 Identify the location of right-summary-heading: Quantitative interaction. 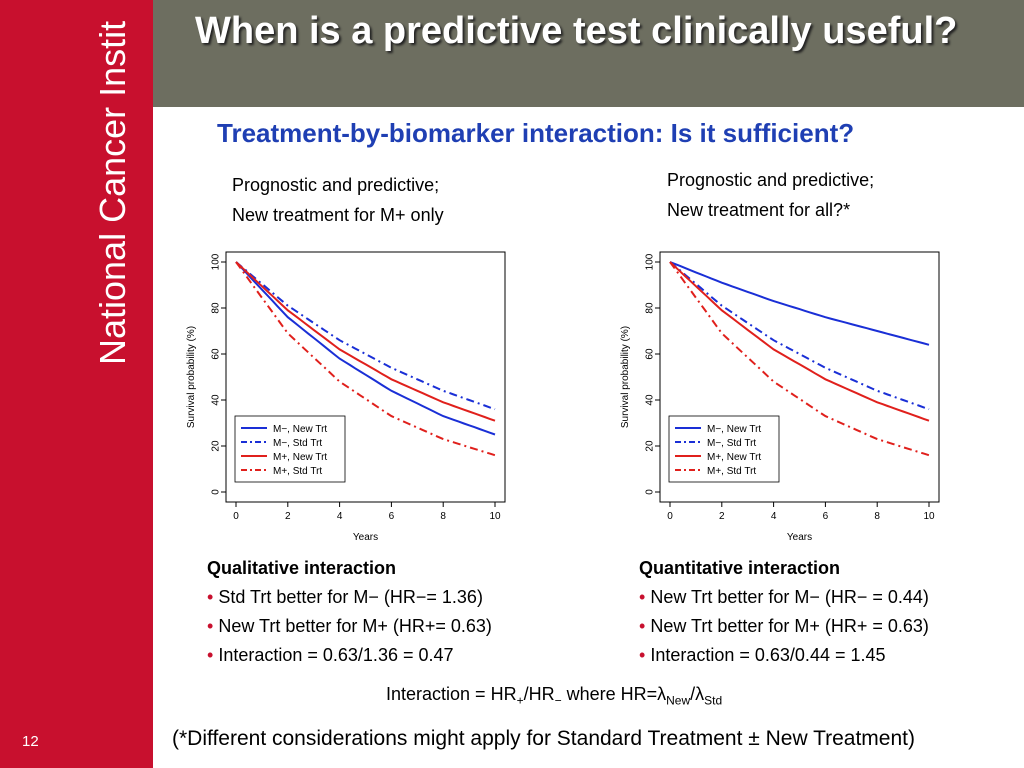
(740, 568).